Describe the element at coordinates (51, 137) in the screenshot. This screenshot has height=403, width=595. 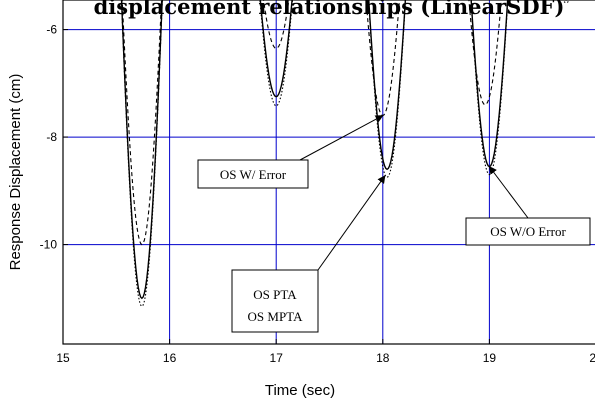
I see `y-tick-label: -8` at that location.